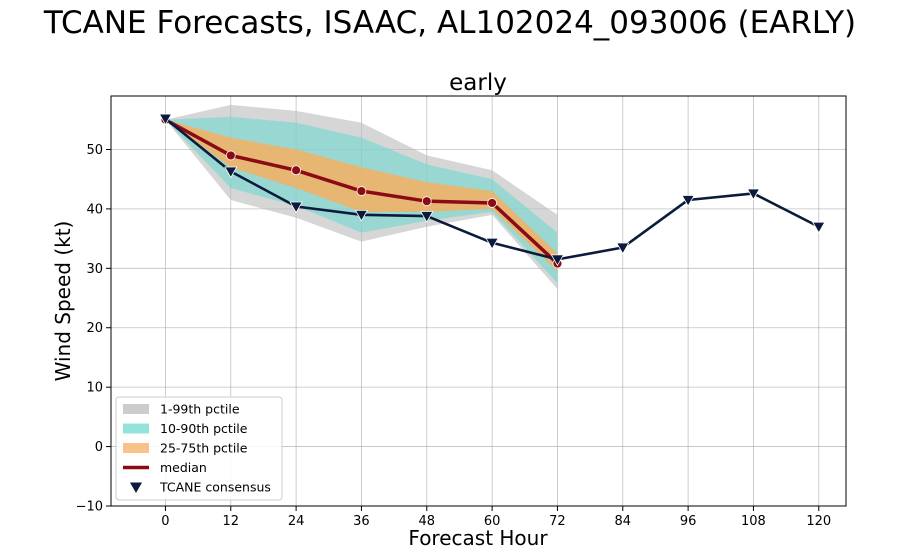  What do you see at coordinates (818, 521) in the screenshot?
I see `x-tick-label: 120` at bounding box center [818, 521].